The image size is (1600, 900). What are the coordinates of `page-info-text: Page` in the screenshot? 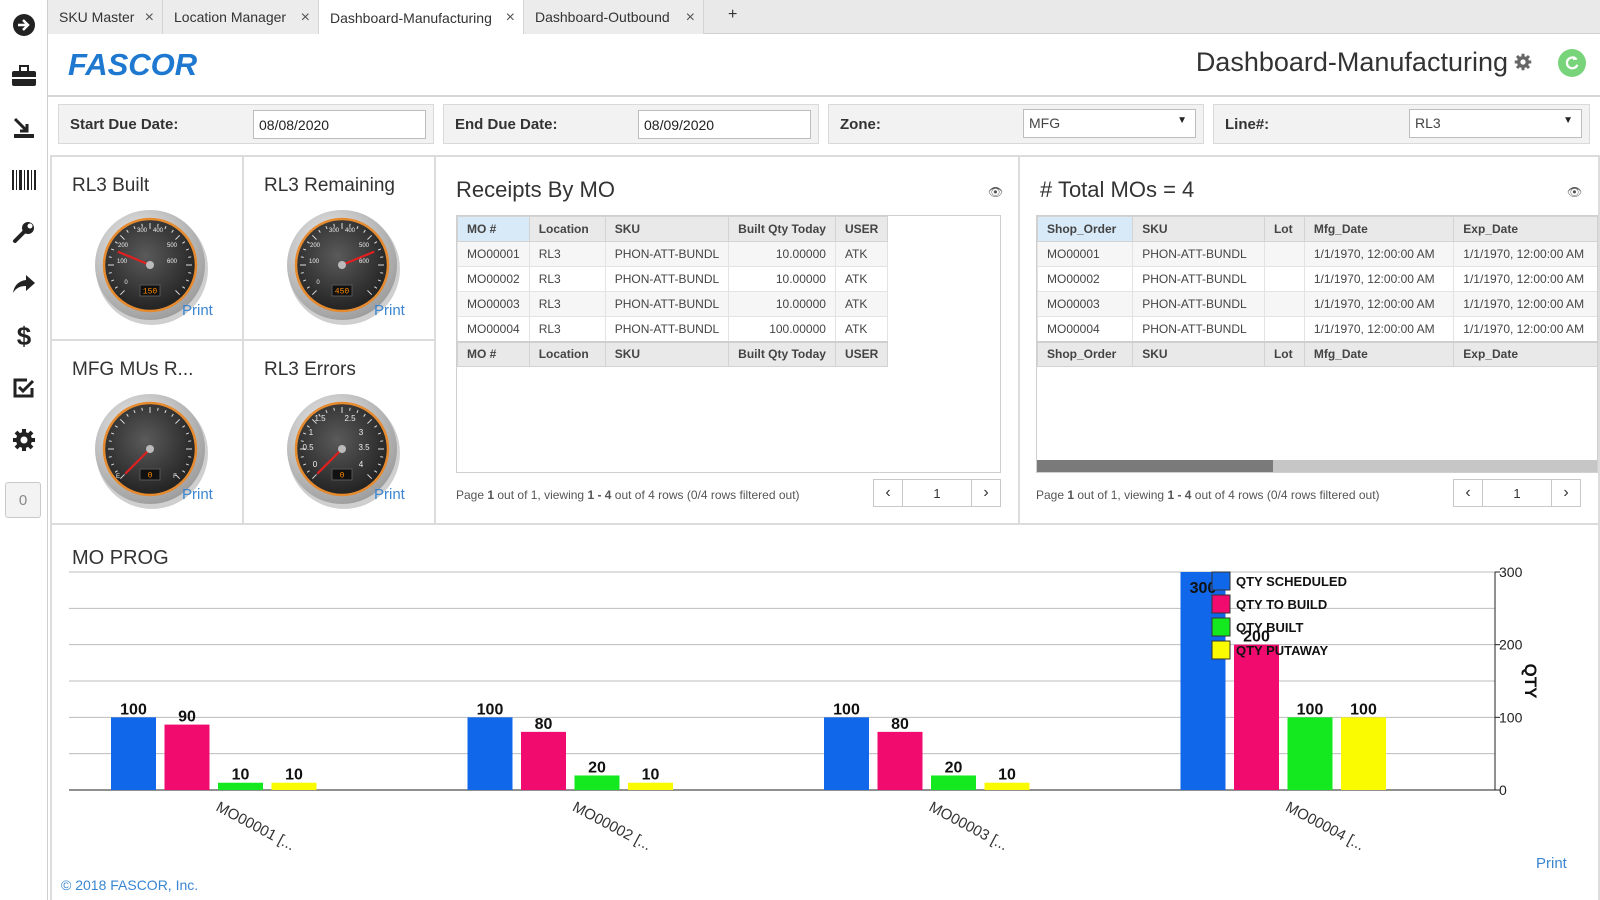 It's located at (472, 495).